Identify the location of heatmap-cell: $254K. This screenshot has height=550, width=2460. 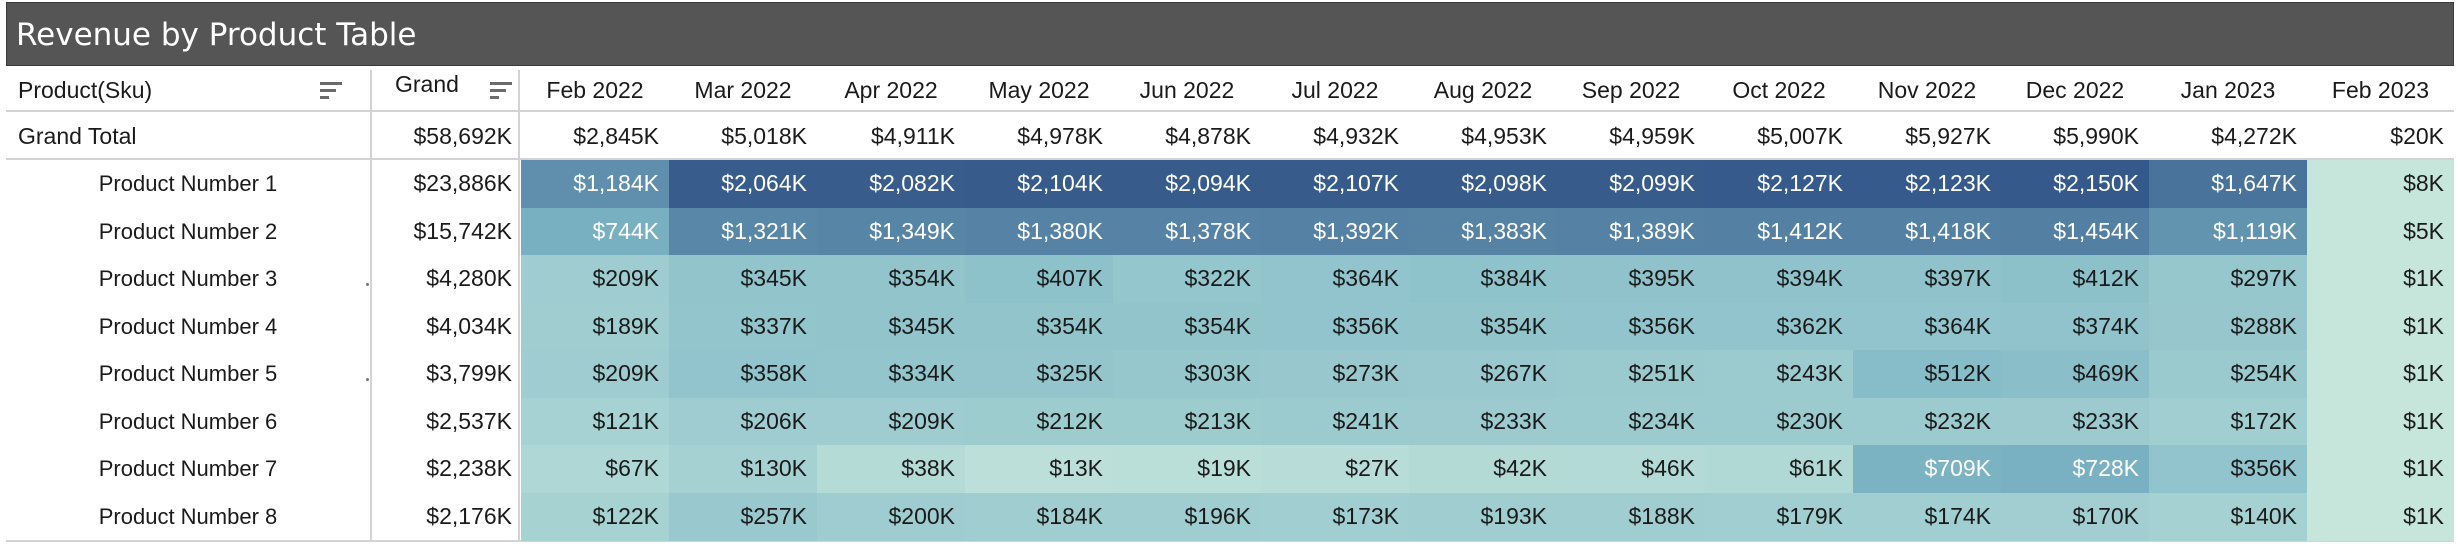
(2228, 374).